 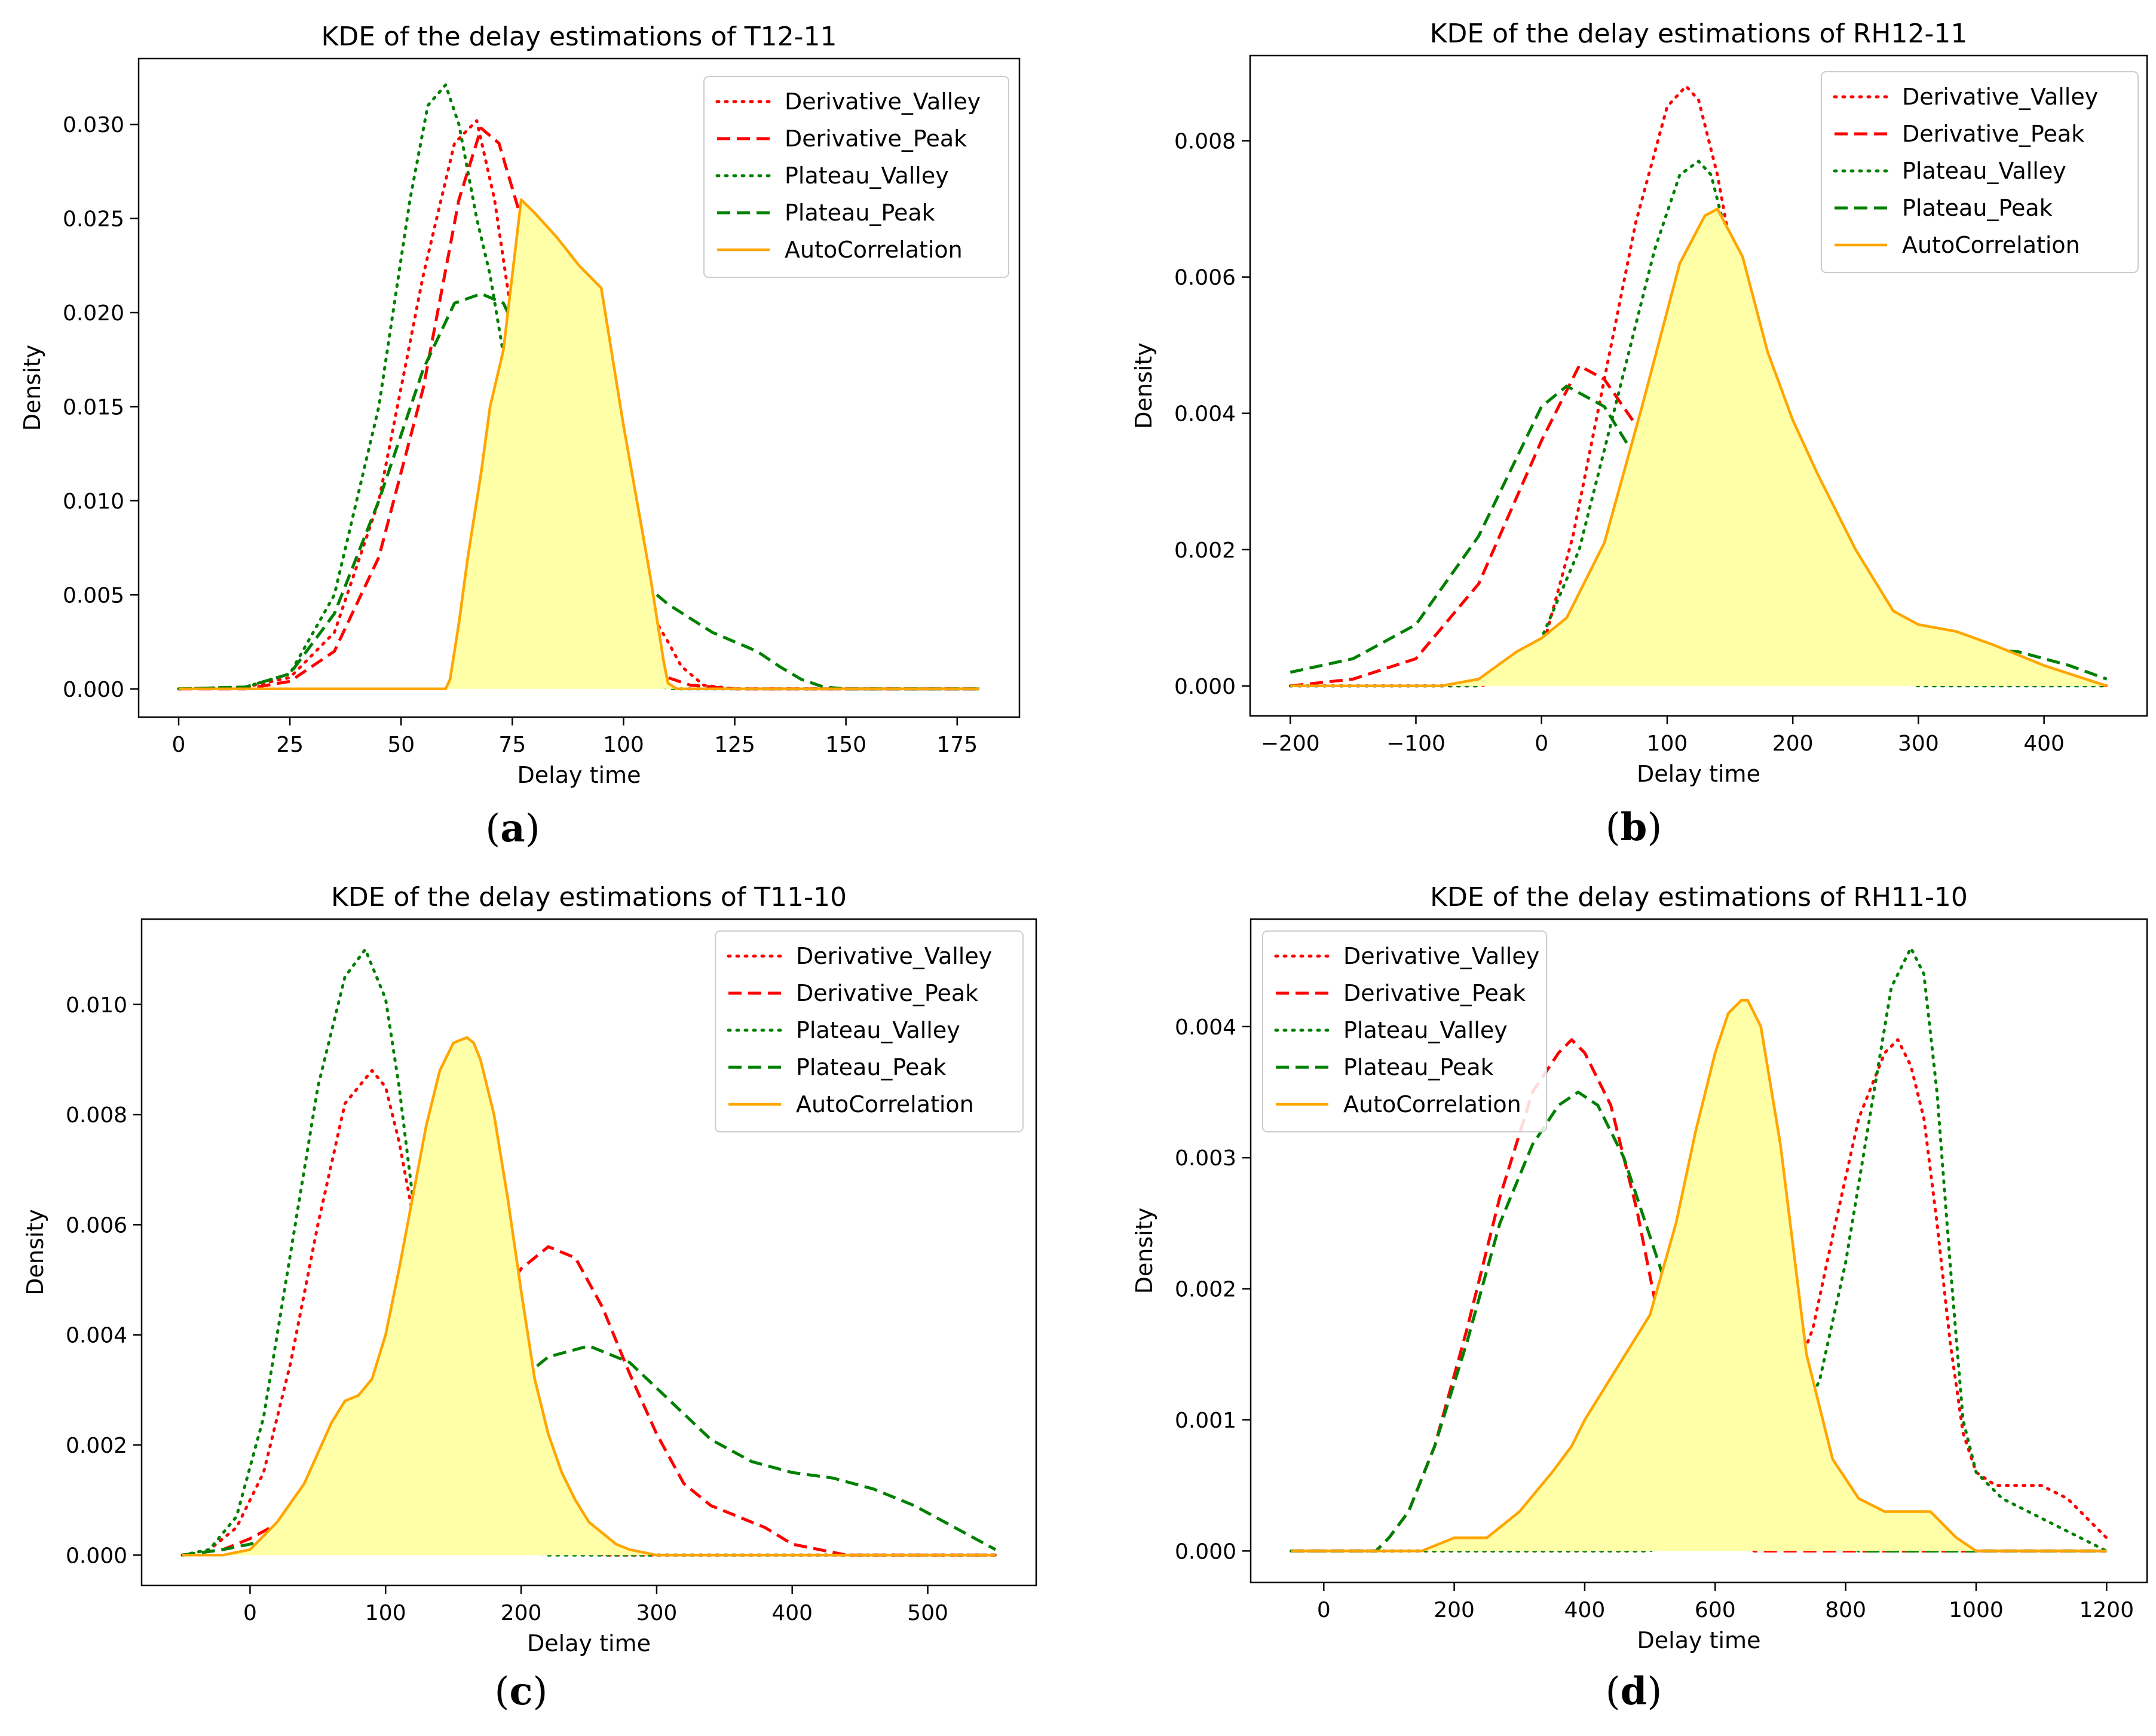 What do you see at coordinates (1205, 1158) in the screenshot?
I see `y-tick-label: 0.003` at bounding box center [1205, 1158].